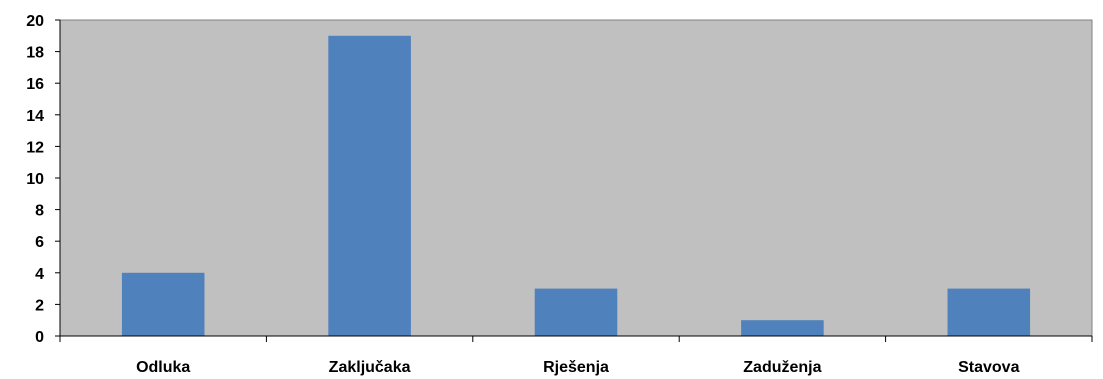 This screenshot has width=1103, height=379. Describe the element at coordinates (39, 337) in the screenshot. I see `y-tick-label: 0` at that location.